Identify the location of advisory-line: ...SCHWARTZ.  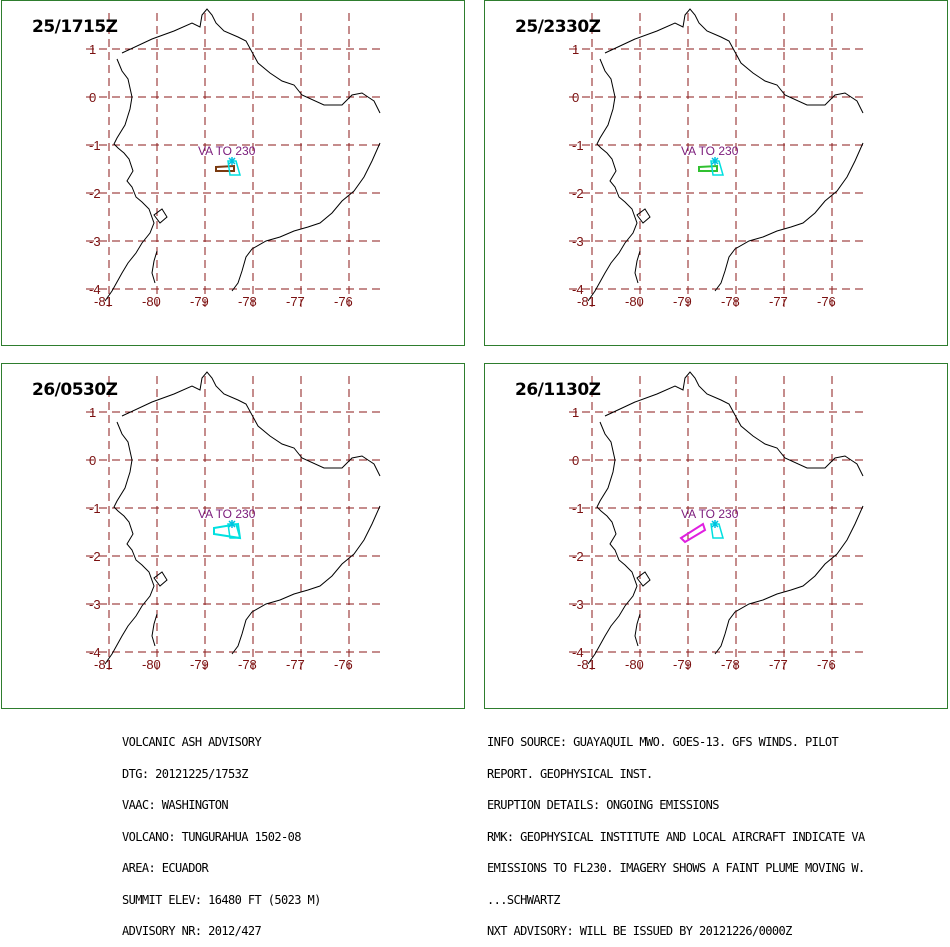
(523, 899).